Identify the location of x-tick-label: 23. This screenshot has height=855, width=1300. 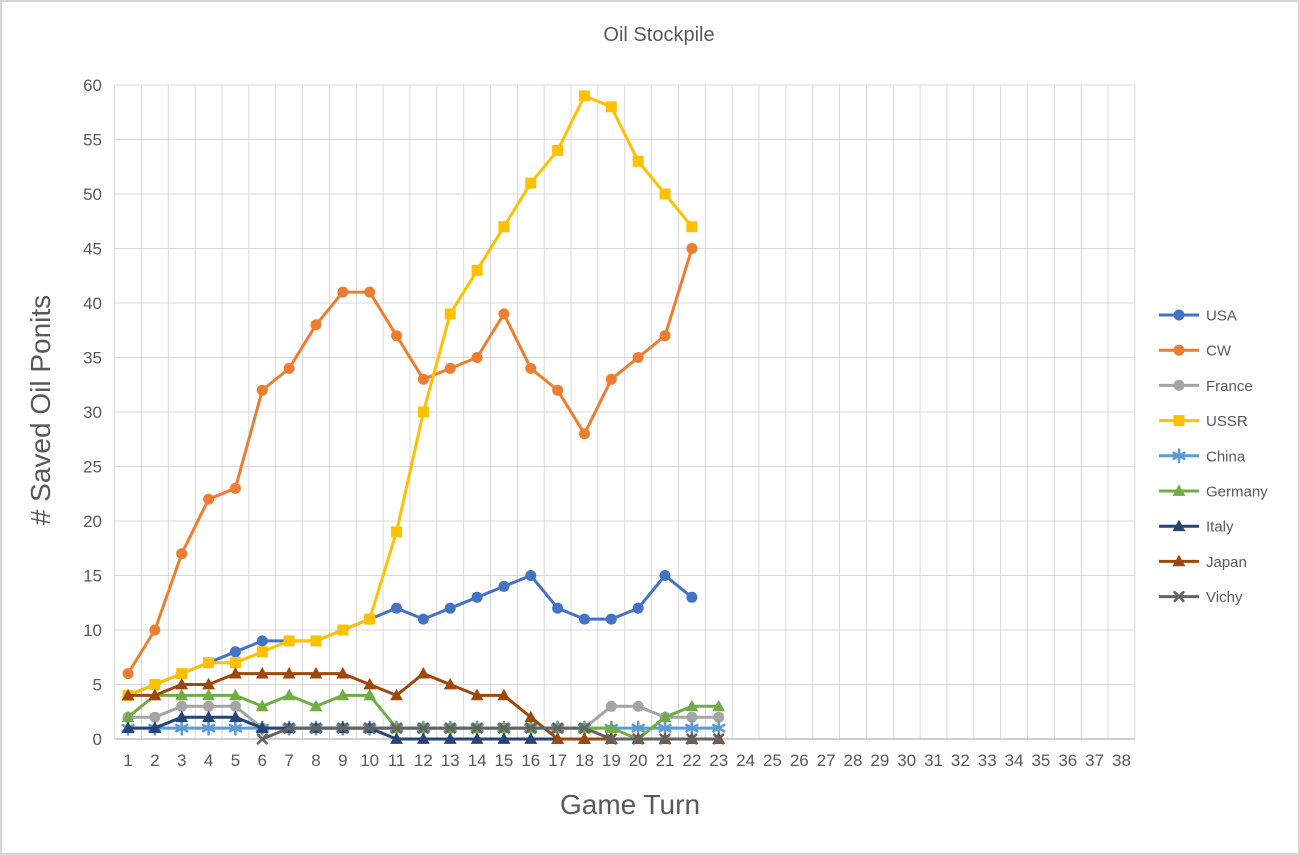
(718, 760).